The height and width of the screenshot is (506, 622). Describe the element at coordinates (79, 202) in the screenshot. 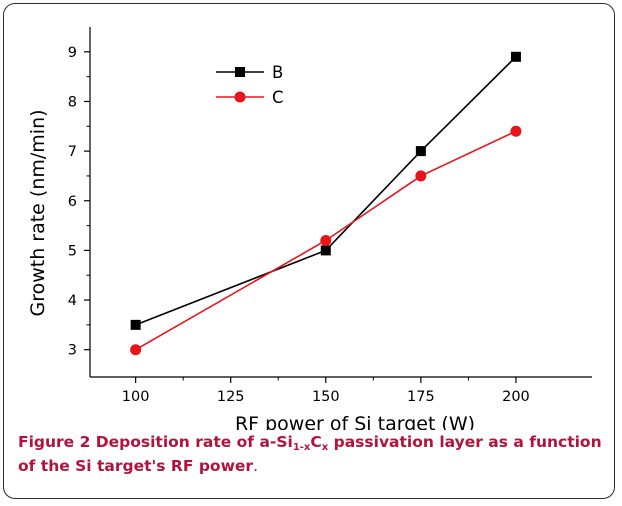

I see `y-axis-ticks: 3 4 5 6 7 8 9` at that location.